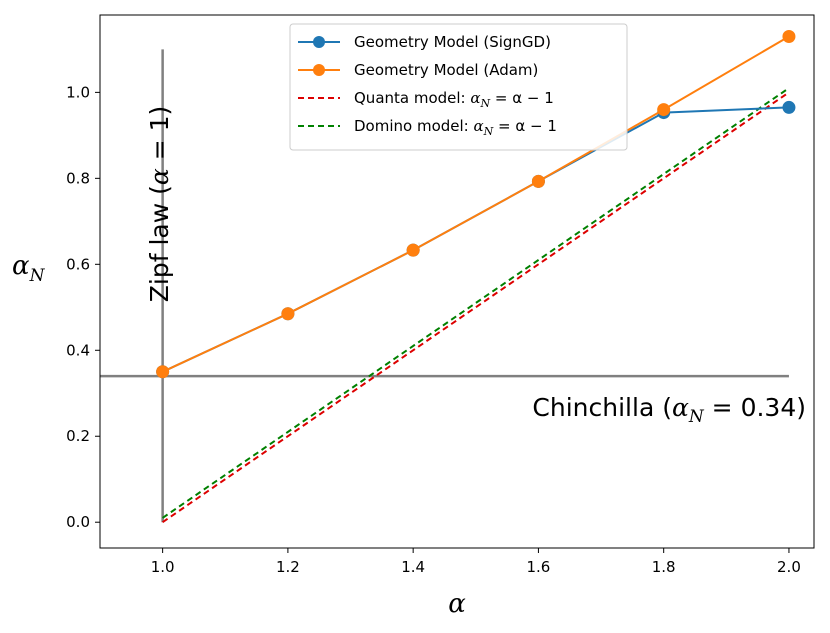  What do you see at coordinates (288, 567) in the screenshot?
I see `x-tick-label: 1.2` at bounding box center [288, 567].